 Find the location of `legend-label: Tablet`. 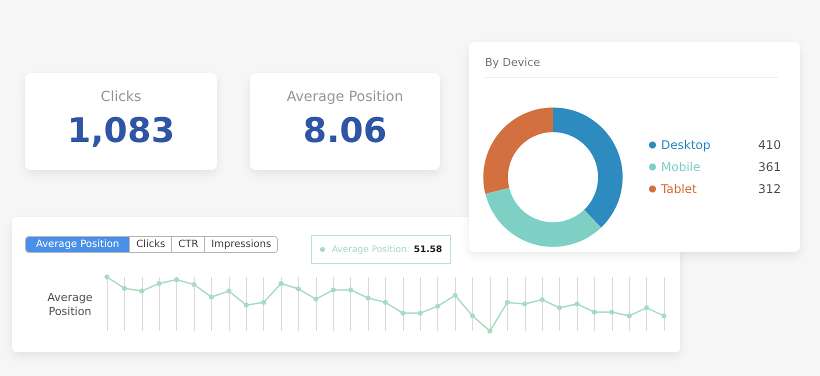

legend-label: Tablet is located at coordinates (679, 189).